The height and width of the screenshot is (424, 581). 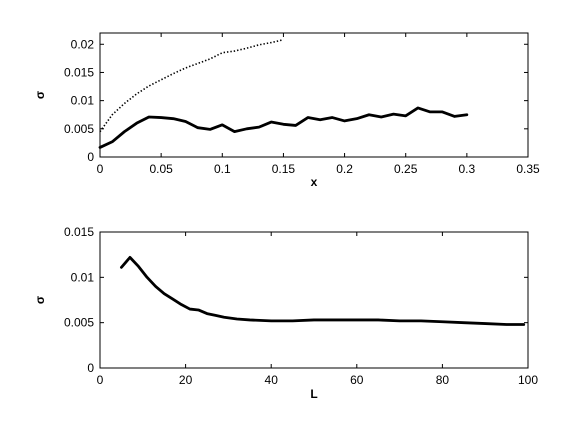 What do you see at coordinates (40, 95) in the screenshot?
I see `top-chart-y-axis-label: σ` at bounding box center [40, 95].